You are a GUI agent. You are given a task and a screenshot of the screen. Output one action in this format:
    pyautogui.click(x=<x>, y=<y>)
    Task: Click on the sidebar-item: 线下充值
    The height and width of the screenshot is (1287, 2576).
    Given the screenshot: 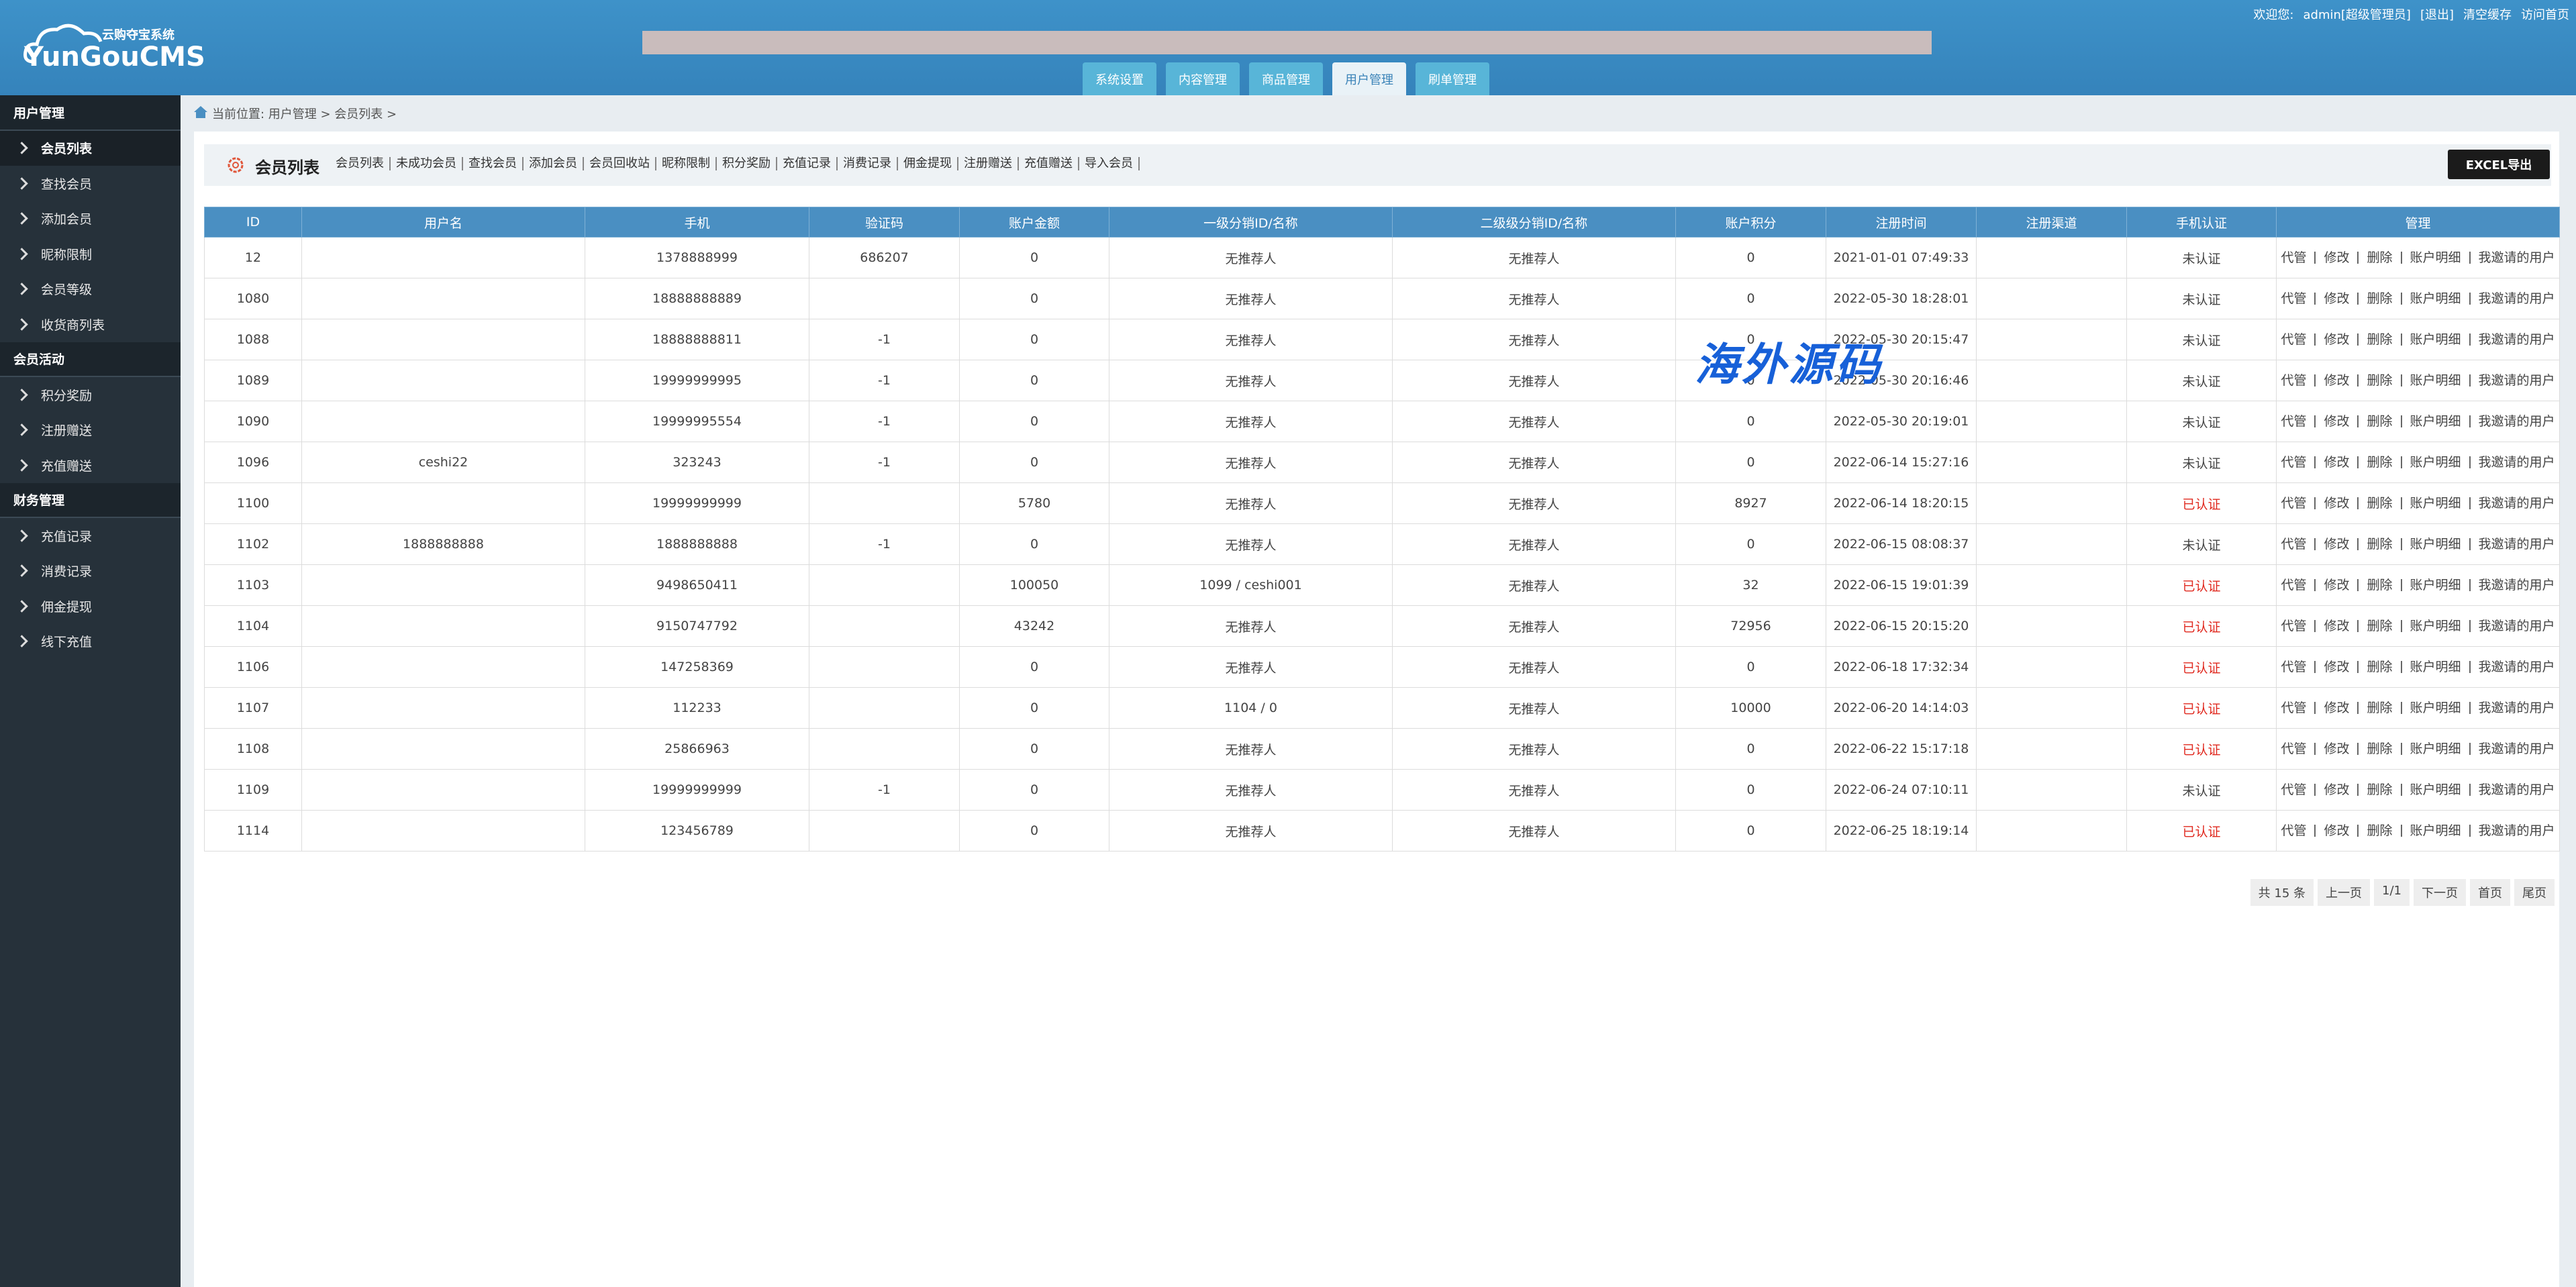 What is the action you would take?
    pyautogui.click(x=90, y=642)
    